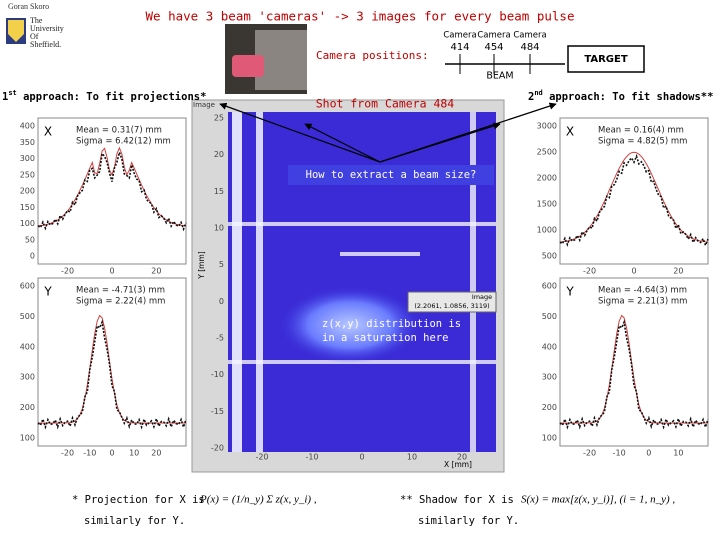  Describe the element at coordinates (451, 306) in the screenshot. I see `stats-values: (2.2061, 1.0856, 3119)` at that location.